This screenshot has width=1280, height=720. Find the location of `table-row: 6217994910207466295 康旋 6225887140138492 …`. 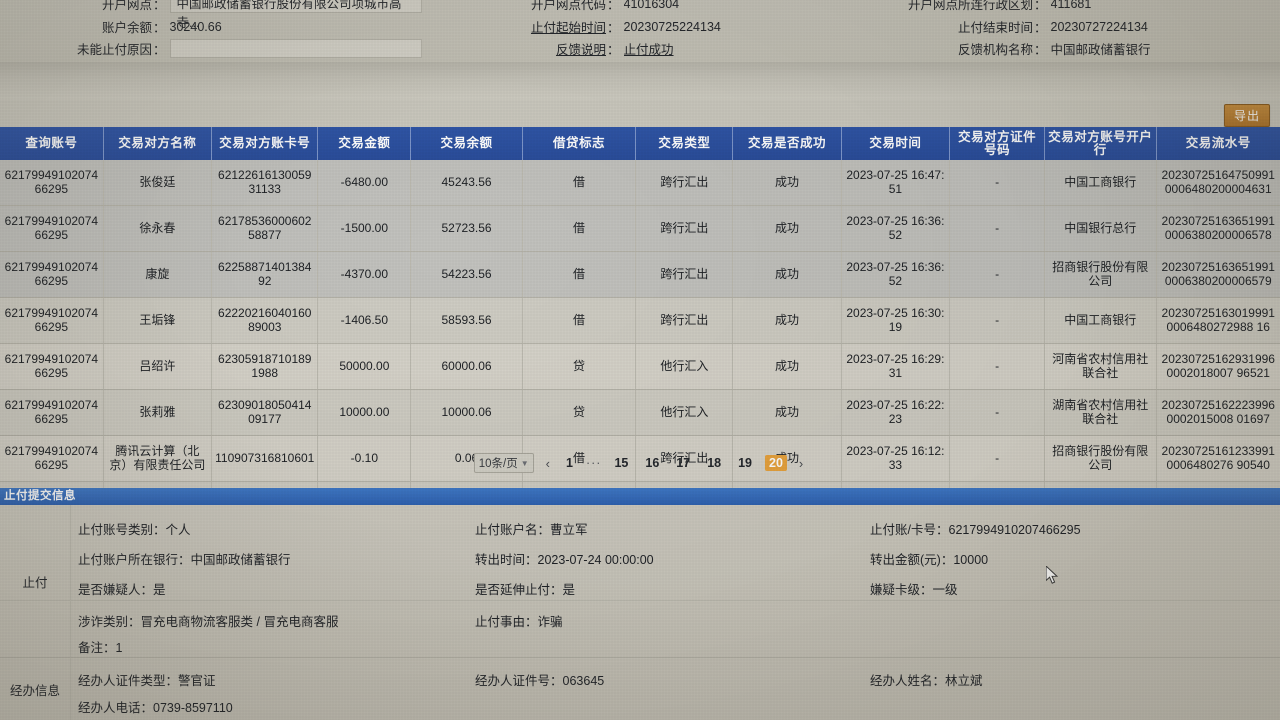

table-row: 6217994910207466295 康旋 6225887140138492 … is located at coordinates (640, 274).